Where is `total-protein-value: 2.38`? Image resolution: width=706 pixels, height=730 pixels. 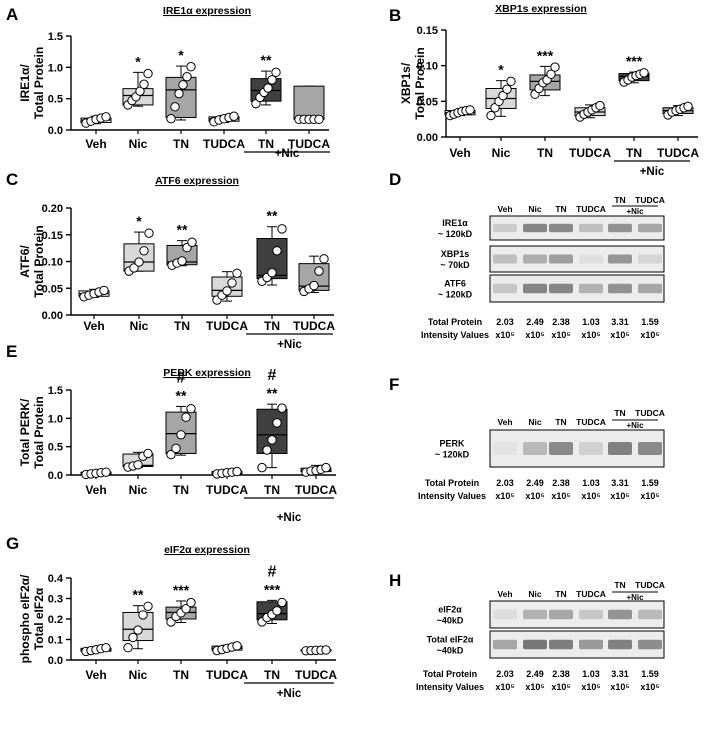
total-protein-value: 2.38 is located at coordinates (561, 483).